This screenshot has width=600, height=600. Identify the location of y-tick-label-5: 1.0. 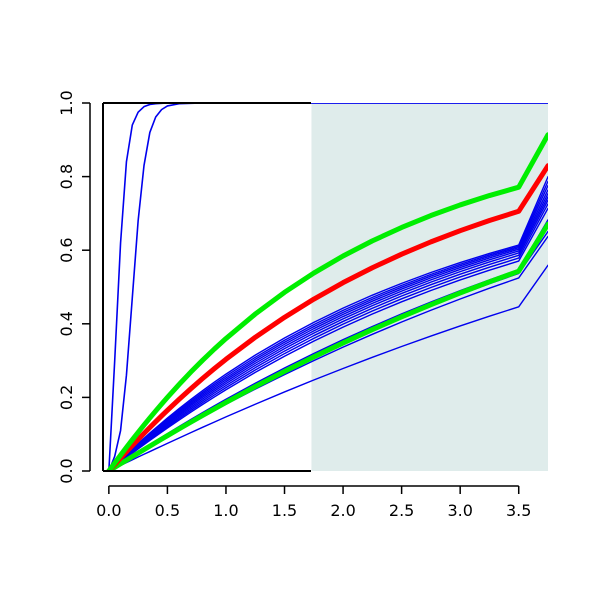
(66, 102).